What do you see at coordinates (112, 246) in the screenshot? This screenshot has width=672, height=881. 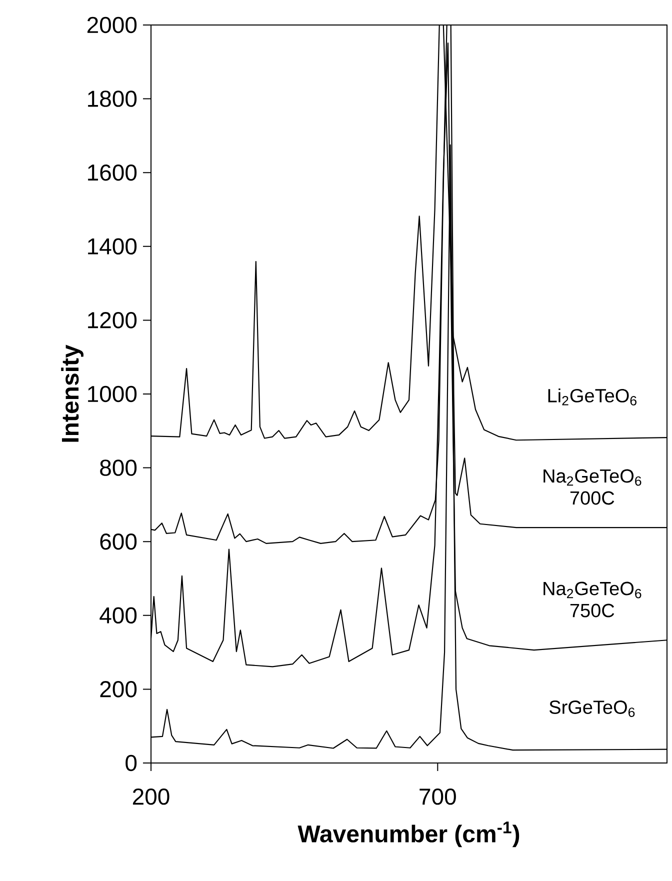 I see `y-tick-label: 1400` at bounding box center [112, 246].